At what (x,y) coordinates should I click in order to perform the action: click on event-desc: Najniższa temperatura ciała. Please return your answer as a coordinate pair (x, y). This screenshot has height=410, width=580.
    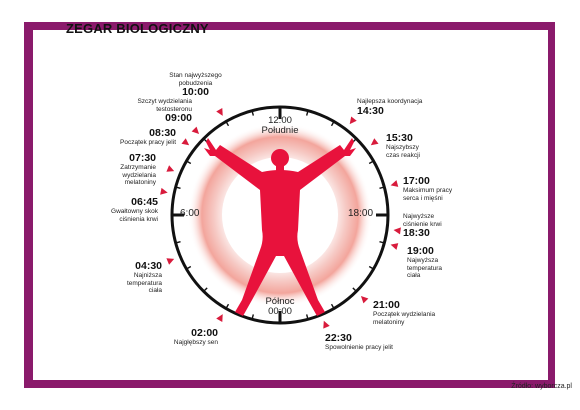
    Looking at the image, I should click on (144, 283).